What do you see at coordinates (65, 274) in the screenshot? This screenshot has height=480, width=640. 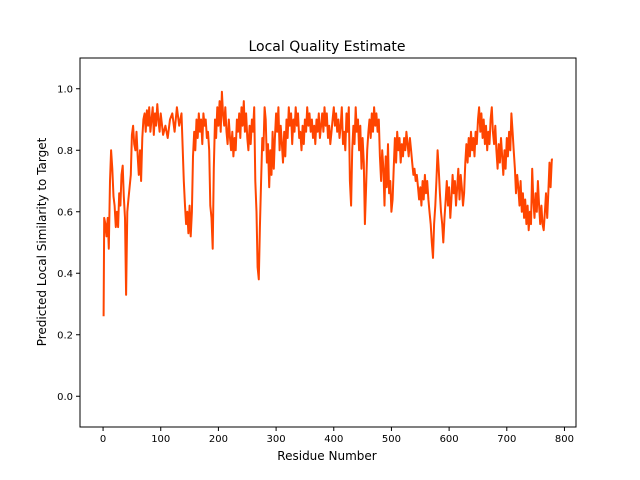 I see `y-tick-label: 0.4` at bounding box center [65, 274].